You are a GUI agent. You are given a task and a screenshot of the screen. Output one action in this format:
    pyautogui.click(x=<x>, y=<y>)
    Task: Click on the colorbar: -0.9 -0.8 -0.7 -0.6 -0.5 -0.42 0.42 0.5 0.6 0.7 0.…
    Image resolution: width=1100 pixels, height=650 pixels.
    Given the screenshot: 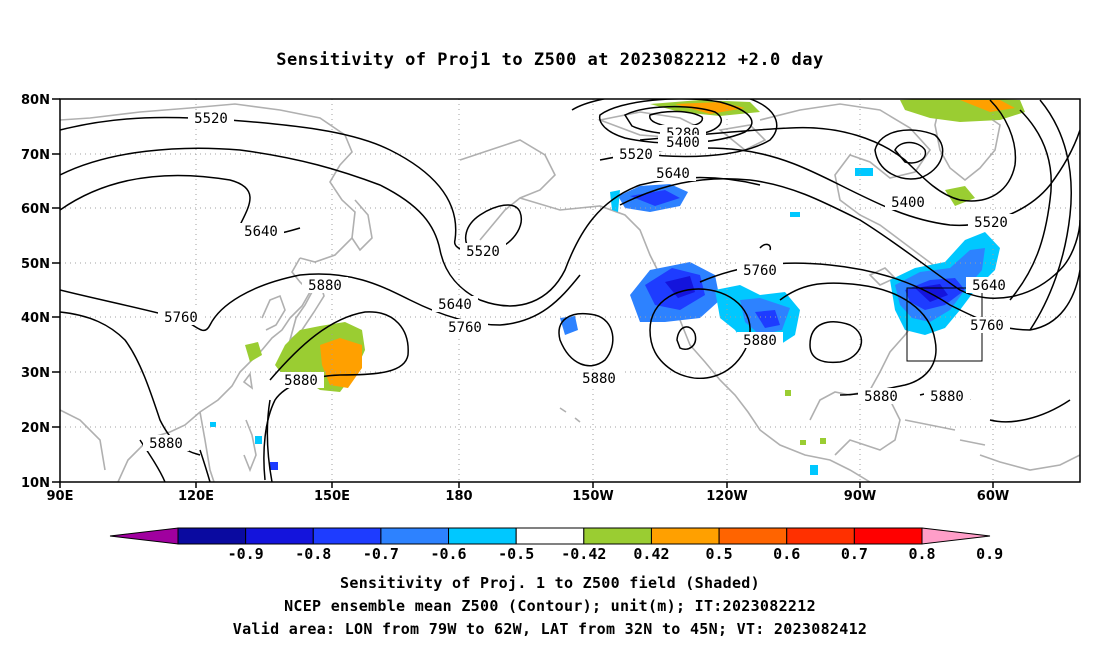 What is the action you would take?
    pyautogui.click(x=556, y=545)
    